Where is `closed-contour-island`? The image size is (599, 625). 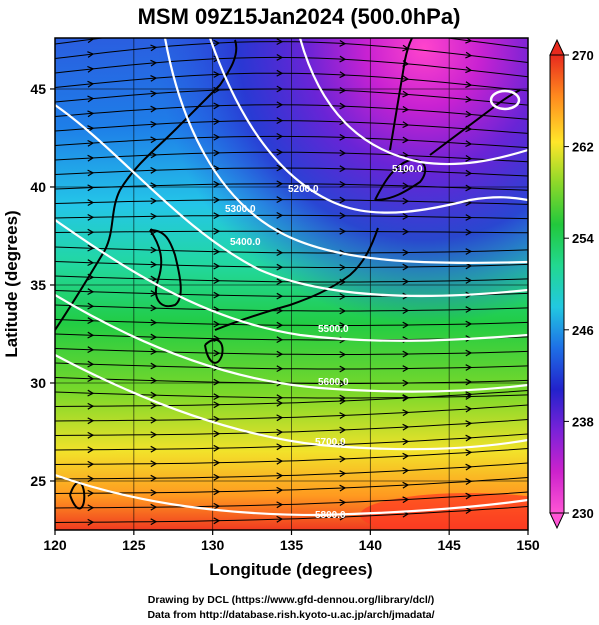 closed-contour-island is located at coordinates (505, 100).